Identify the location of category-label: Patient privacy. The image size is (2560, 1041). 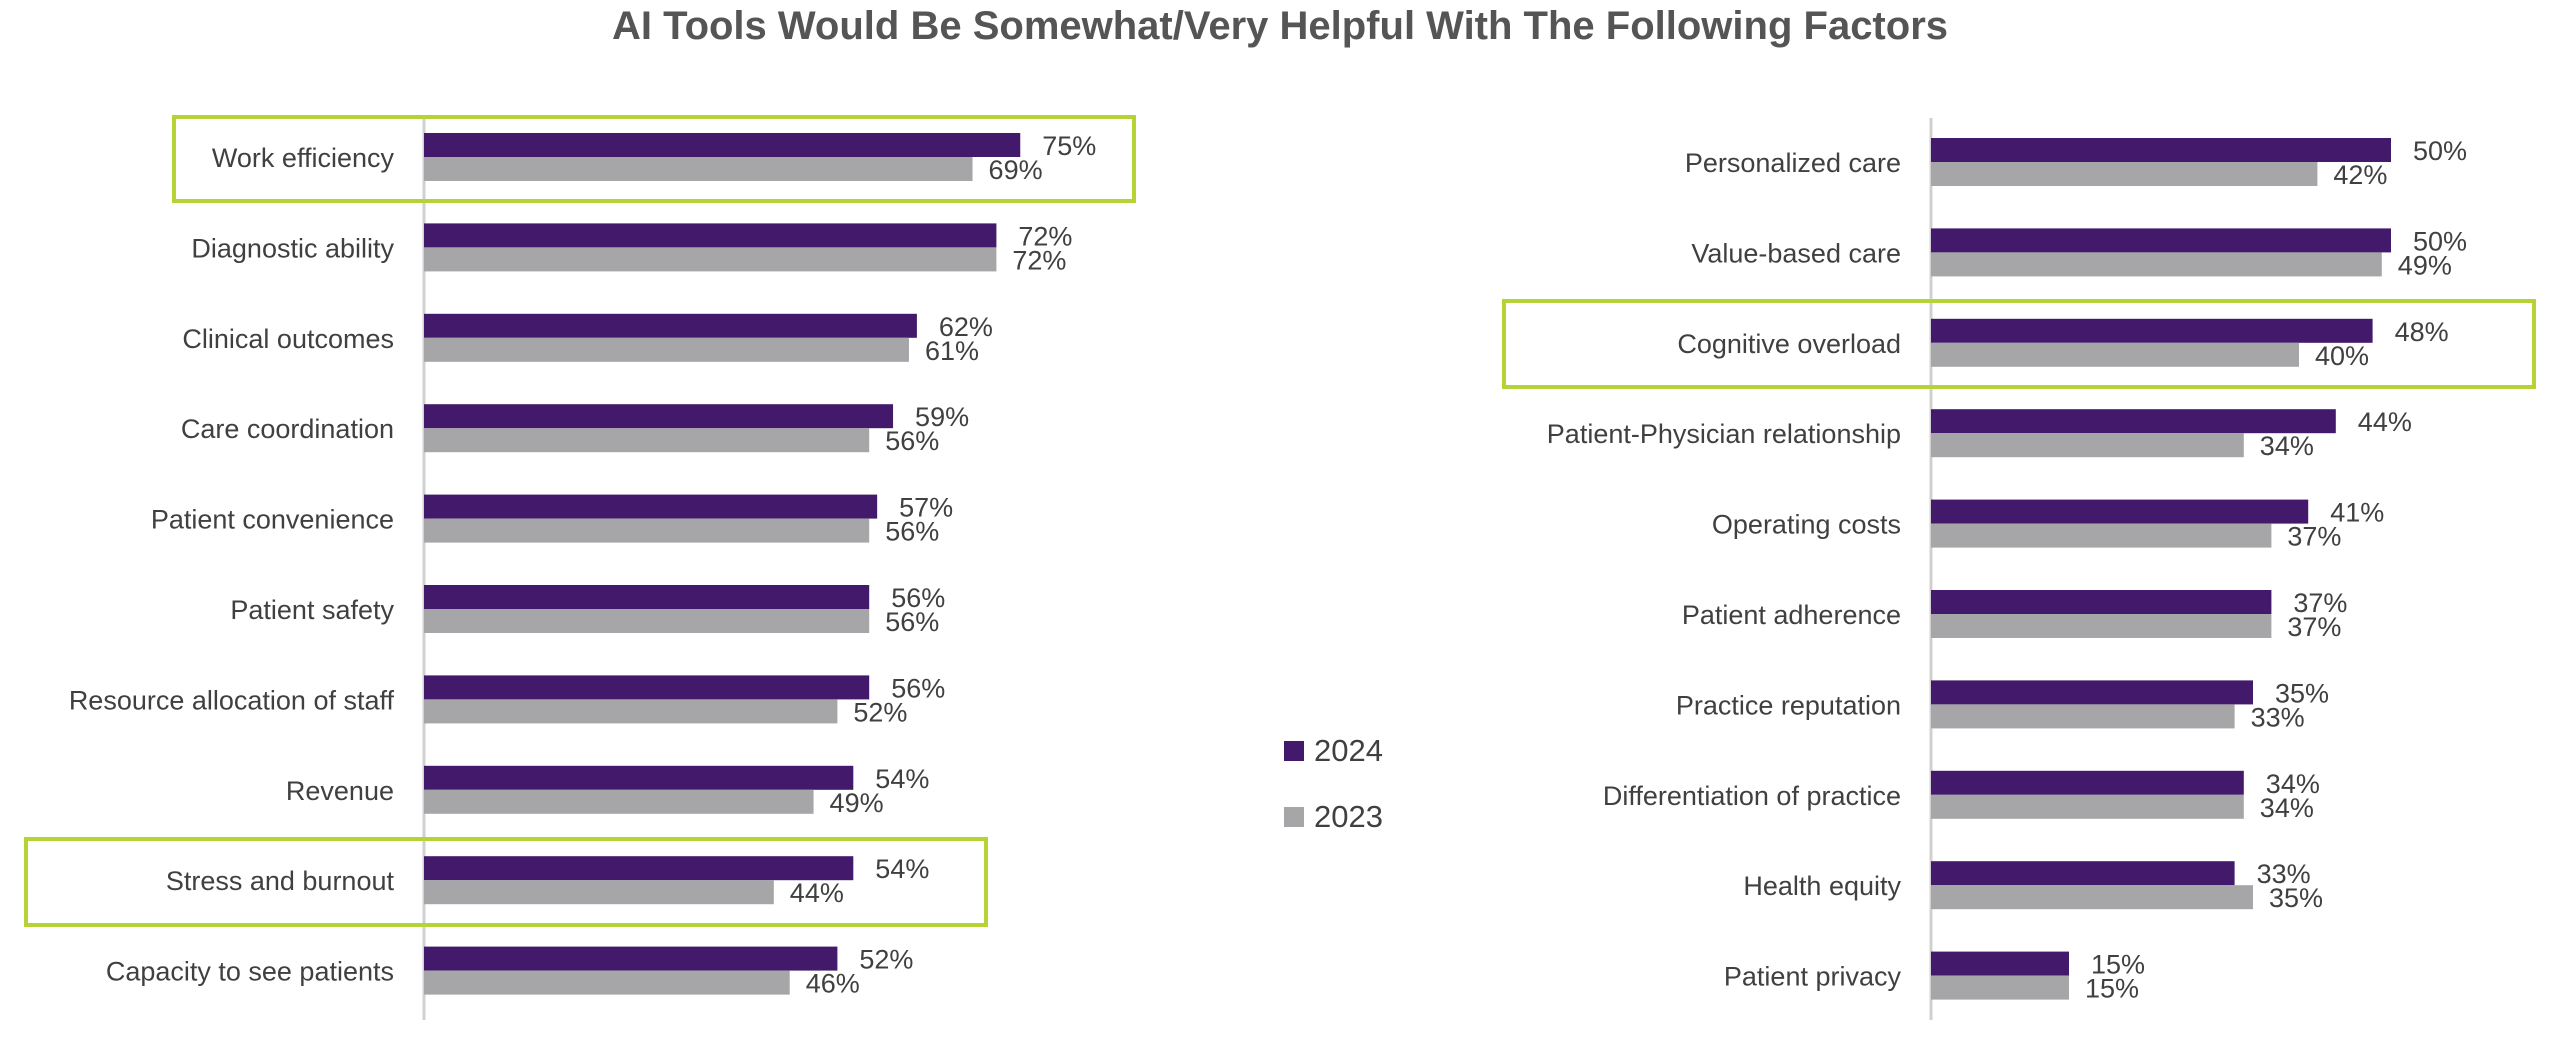
(1813, 977).